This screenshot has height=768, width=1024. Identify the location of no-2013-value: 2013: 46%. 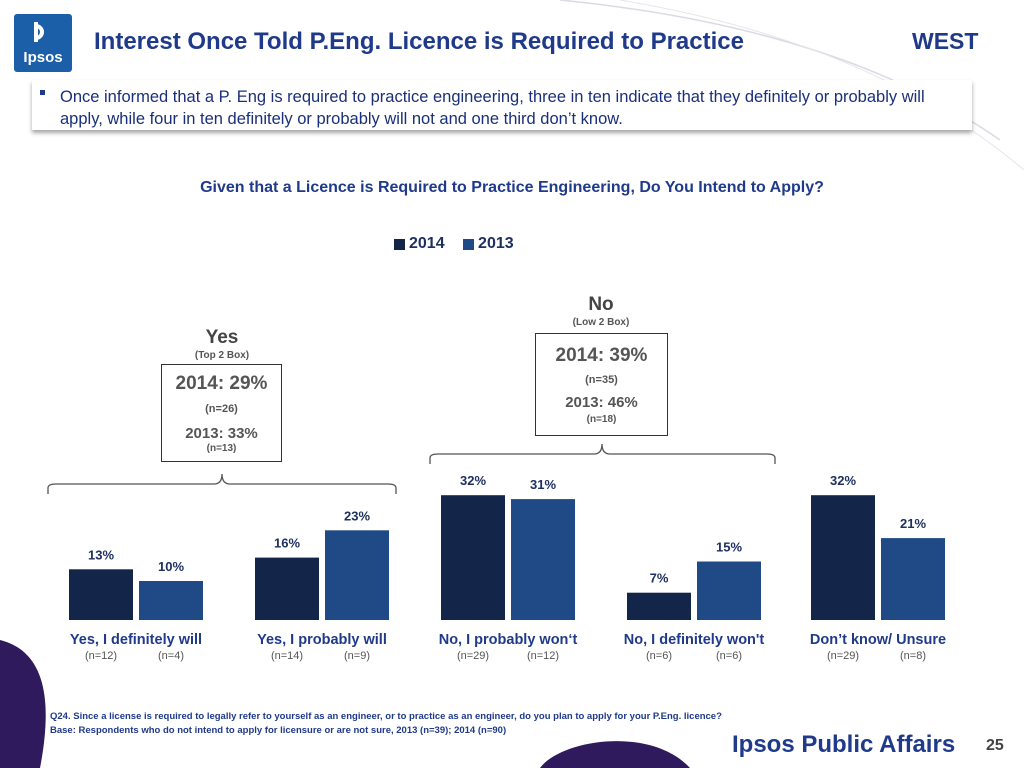
(601, 402).